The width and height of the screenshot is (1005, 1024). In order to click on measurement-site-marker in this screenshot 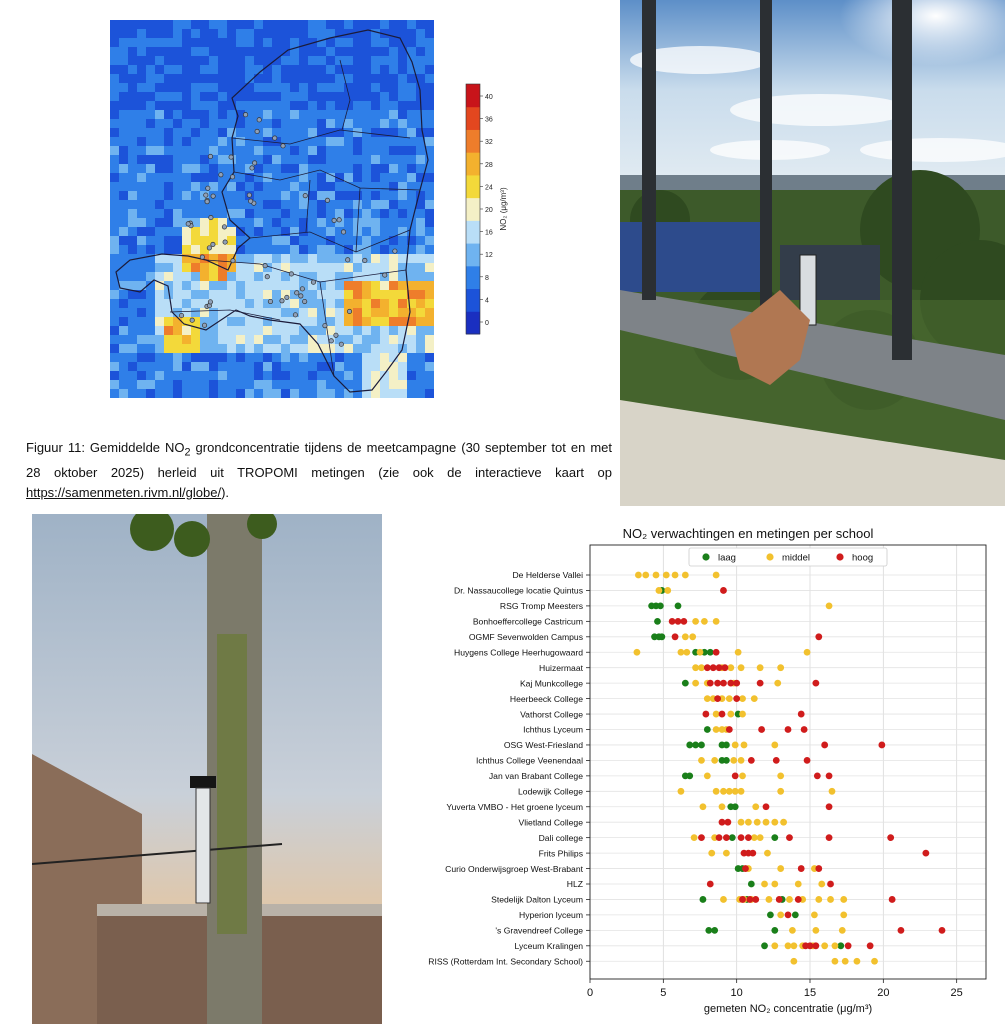, I will do `click(325, 326)`.